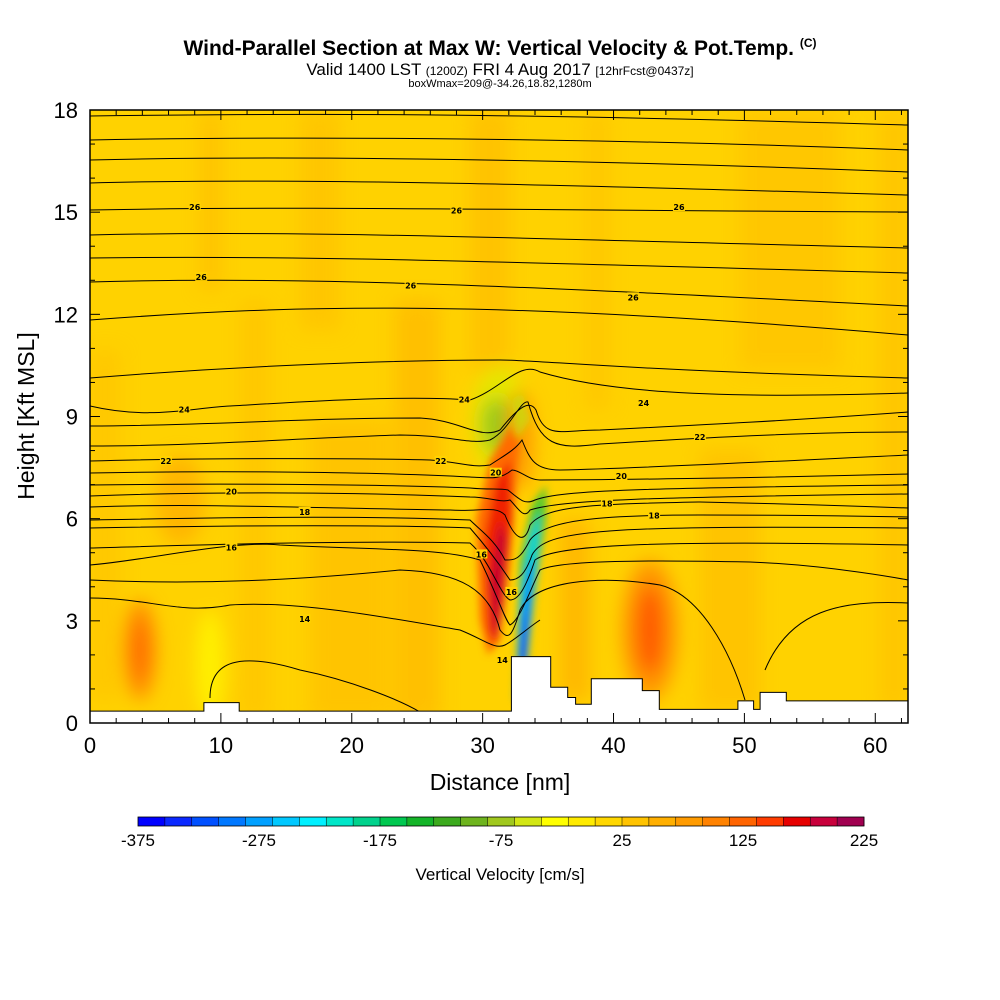 The width and height of the screenshot is (1000, 1000). I want to click on colorbar-tick-label: -175, so click(380, 840).